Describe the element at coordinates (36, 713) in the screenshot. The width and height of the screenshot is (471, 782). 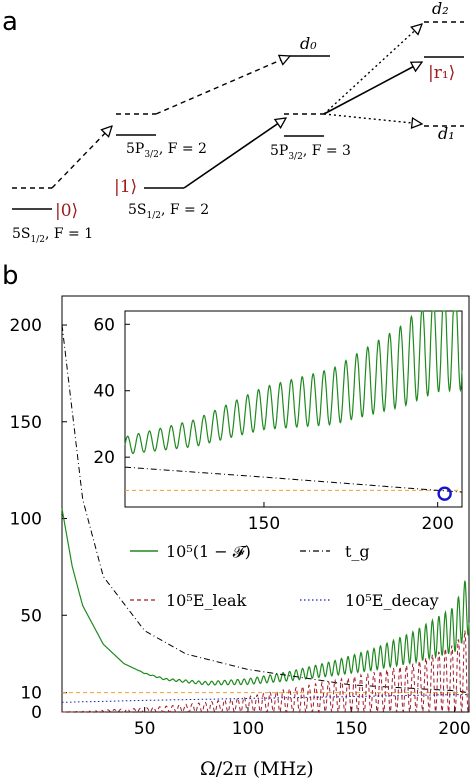
I see `y-tick-label: 0` at that location.